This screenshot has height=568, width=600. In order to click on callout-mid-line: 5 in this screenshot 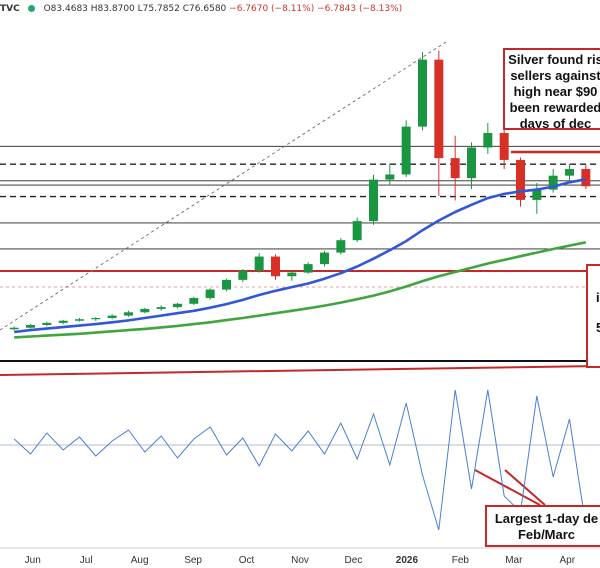, I will do `click(598, 328)`.